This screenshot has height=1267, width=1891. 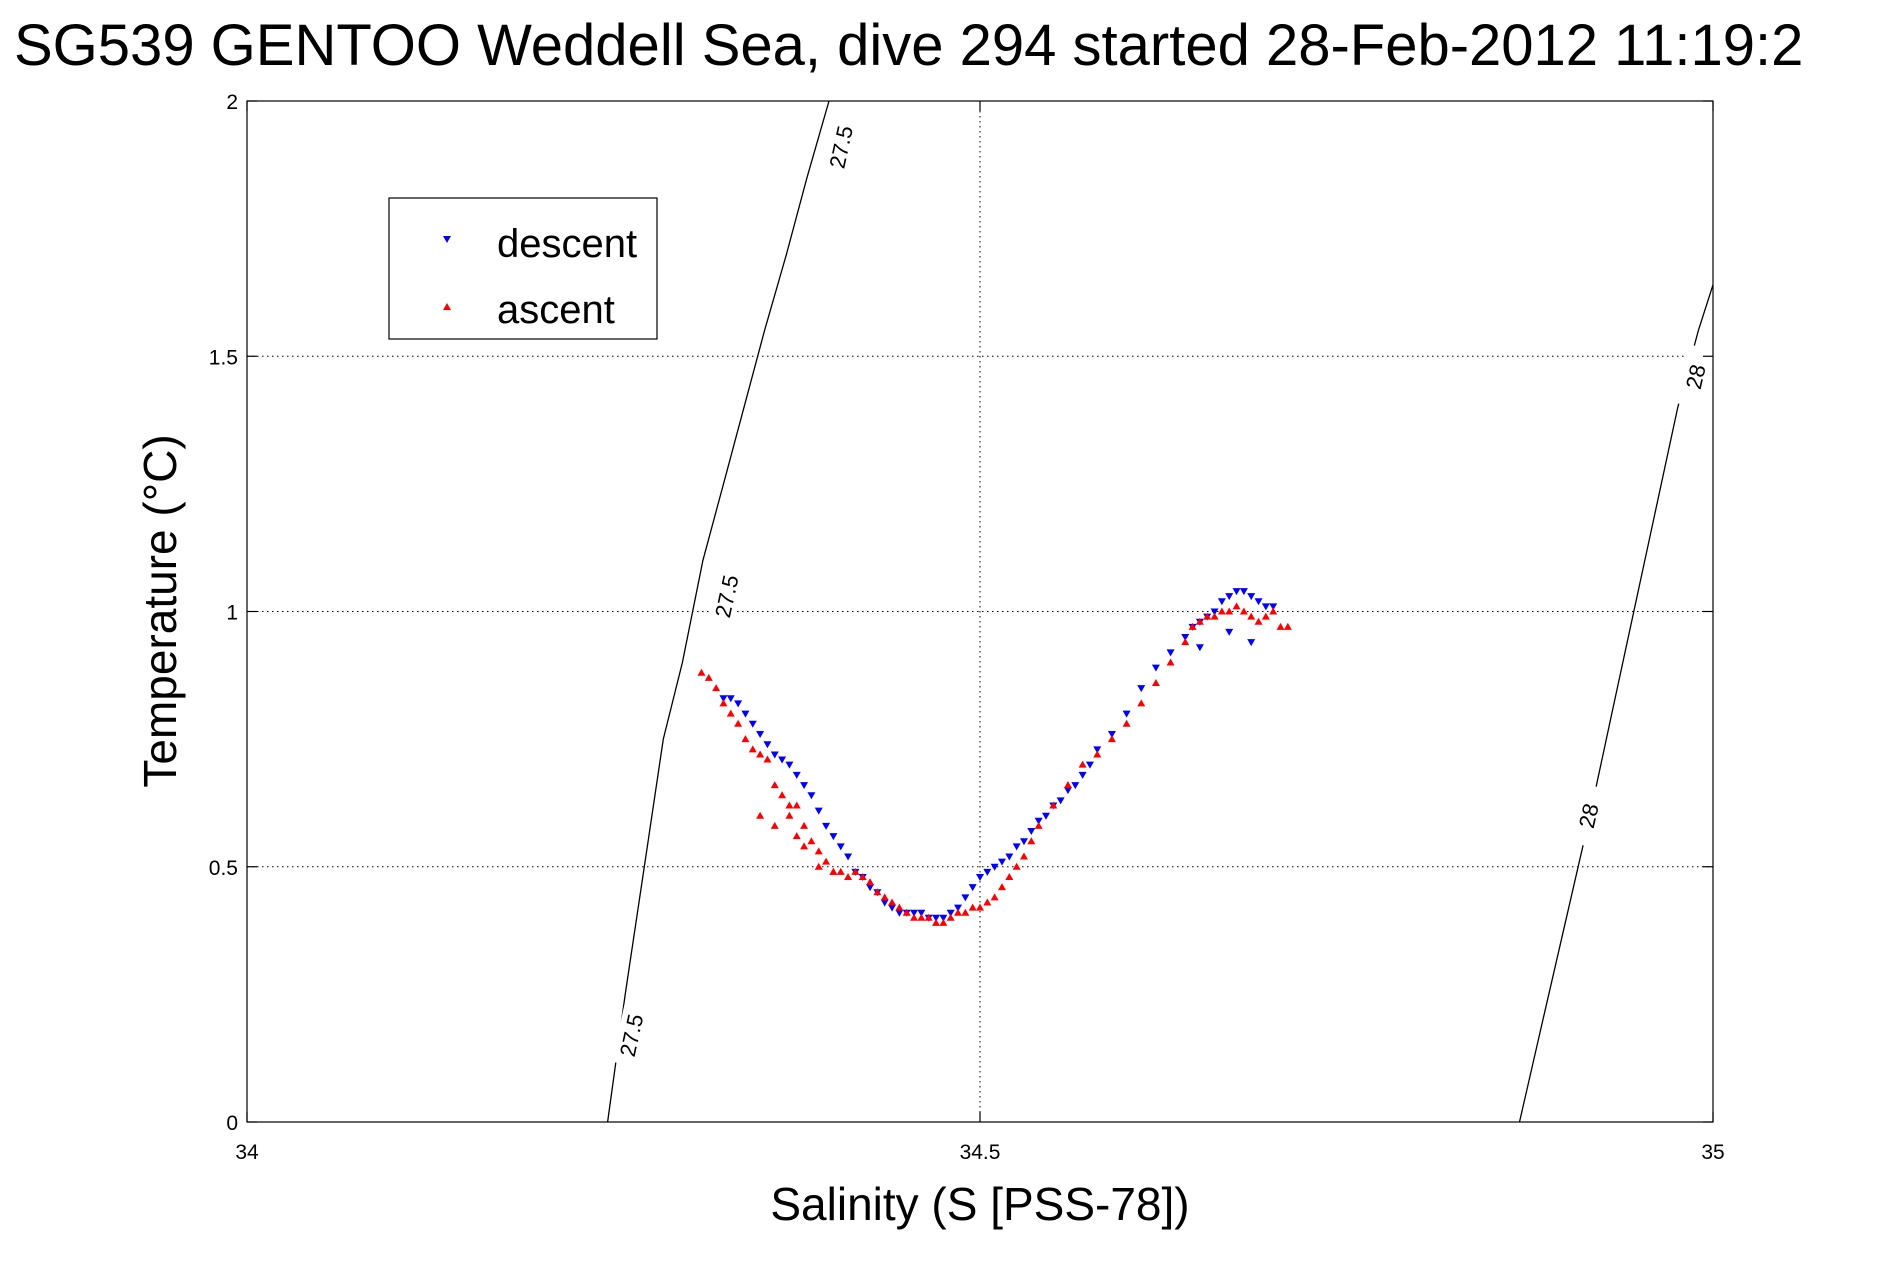 What do you see at coordinates (223, 868) in the screenshot?
I see `y-tick-label: 0.5` at bounding box center [223, 868].